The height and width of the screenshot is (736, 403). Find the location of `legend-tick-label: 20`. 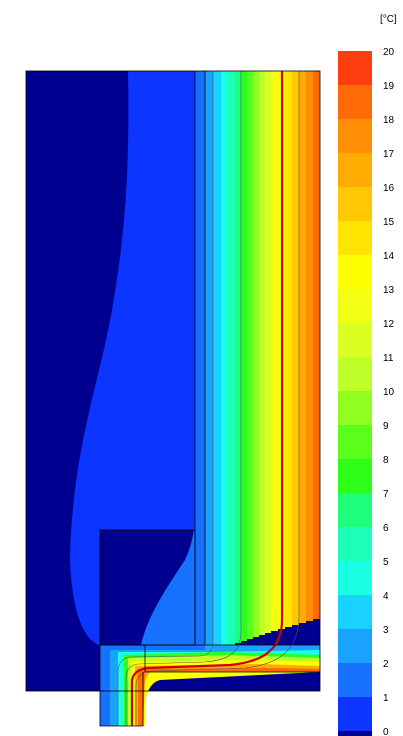

legend-tick-label: 20 is located at coordinates (389, 52).